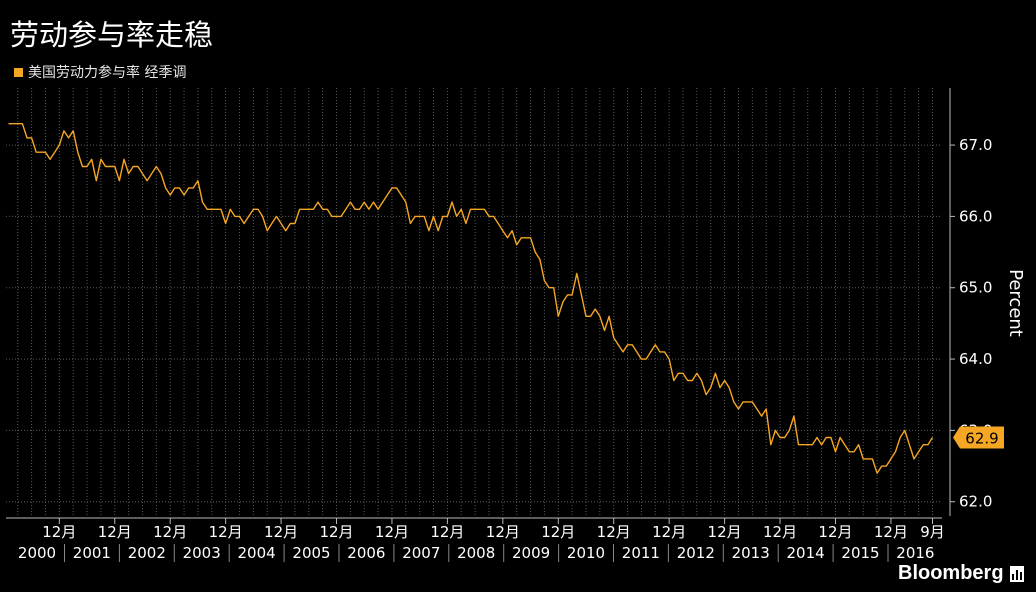 The height and width of the screenshot is (592, 1036). Describe the element at coordinates (975, 288) in the screenshot. I see `y-tick-label: 65.0` at that location.